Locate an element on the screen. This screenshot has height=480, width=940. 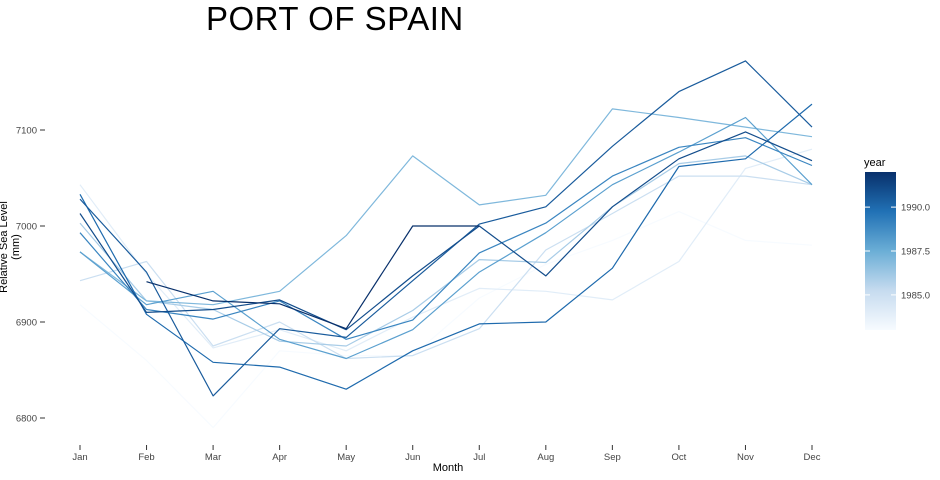
x-axis-label: Month is located at coordinates (448, 468).